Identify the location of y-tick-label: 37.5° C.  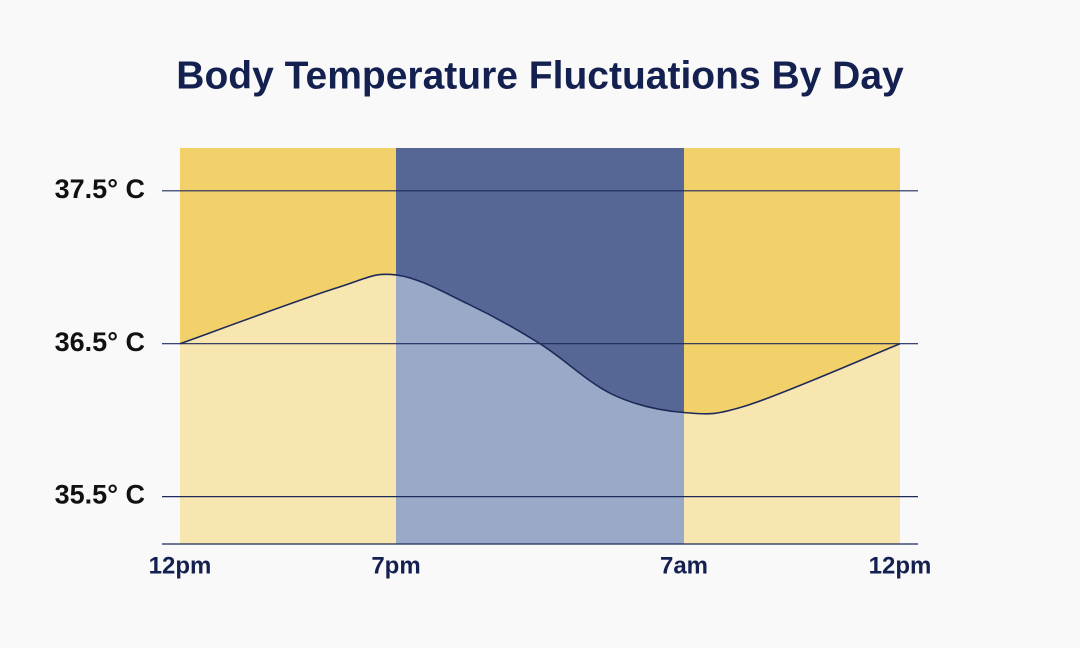
(100, 189).